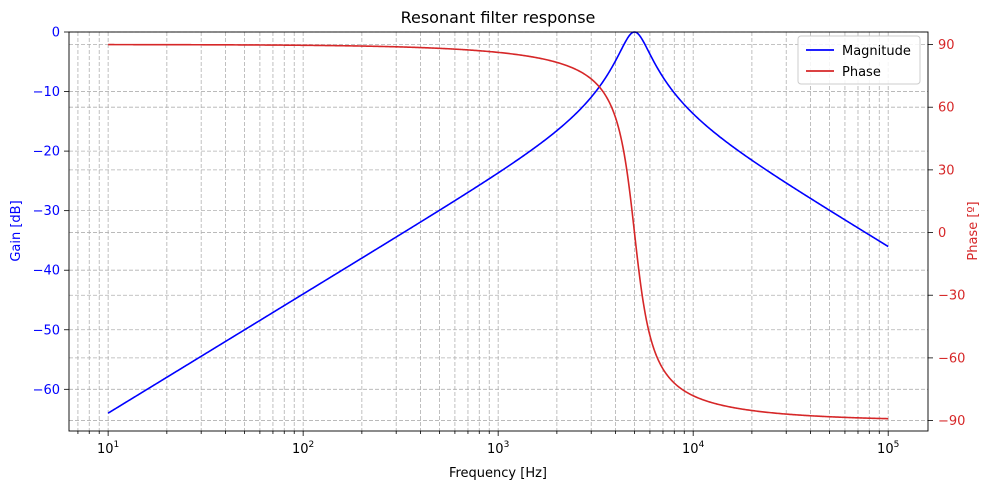 The height and width of the screenshot is (489, 989). Describe the element at coordinates (973, 230) in the screenshot. I see `y-axis-label-right: Phase [º]` at that location.